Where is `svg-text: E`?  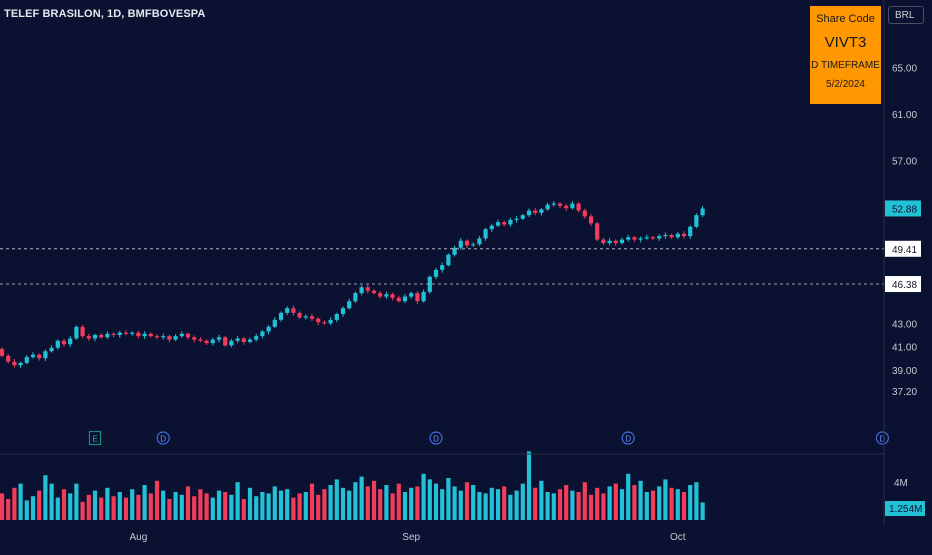 svg-text: E is located at coordinates (94, 439).